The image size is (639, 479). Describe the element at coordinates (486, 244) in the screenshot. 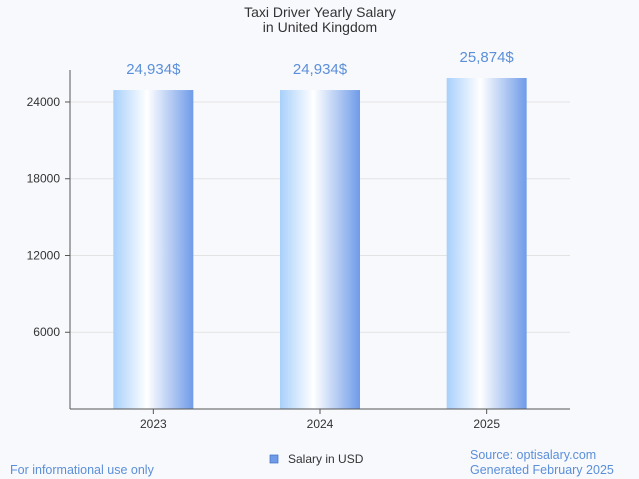

I see `bar-2025` at that location.